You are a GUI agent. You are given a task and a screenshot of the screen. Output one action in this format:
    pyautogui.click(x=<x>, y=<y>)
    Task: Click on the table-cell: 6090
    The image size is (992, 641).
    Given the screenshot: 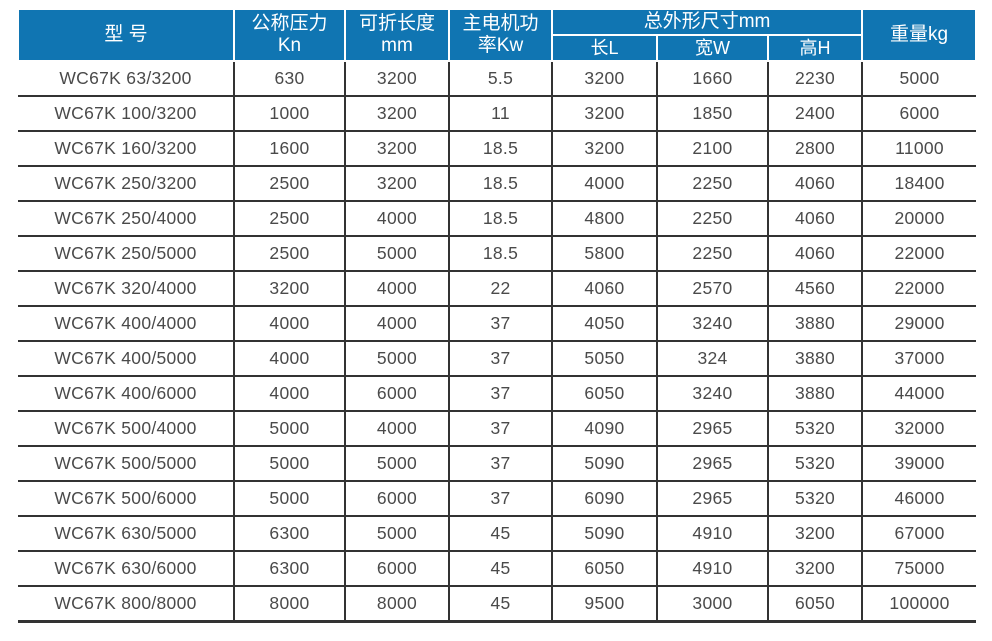 What is the action you would take?
    pyautogui.click(x=604, y=499)
    